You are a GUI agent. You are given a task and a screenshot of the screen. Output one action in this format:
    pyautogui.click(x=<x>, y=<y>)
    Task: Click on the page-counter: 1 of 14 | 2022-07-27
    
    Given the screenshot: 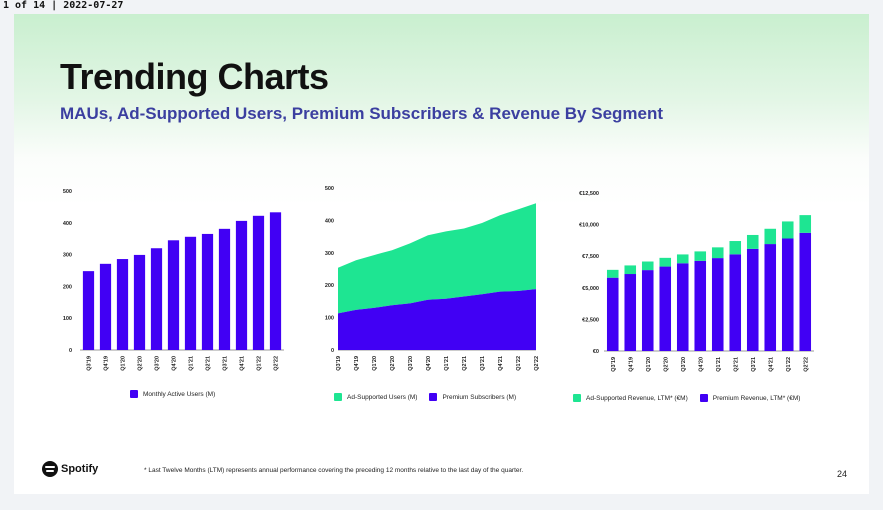 What is the action you would take?
    pyautogui.click(x=63, y=5)
    